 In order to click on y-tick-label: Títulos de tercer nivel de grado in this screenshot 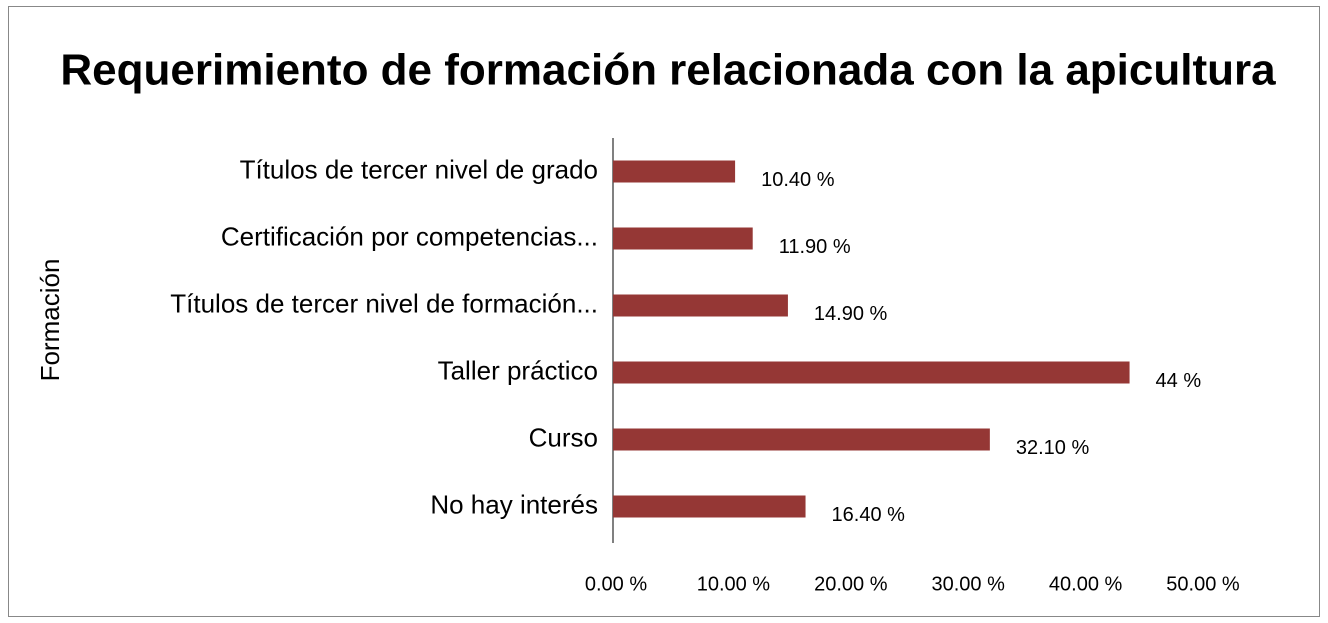, I will do `click(419, 169)`.